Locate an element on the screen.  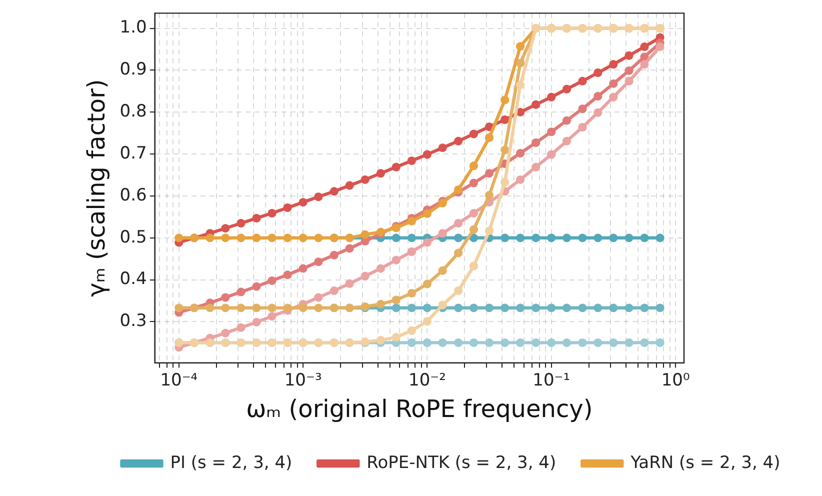
legend-label: YaRN (s = 2, 3, 4) is located at coordinates (705, 462).